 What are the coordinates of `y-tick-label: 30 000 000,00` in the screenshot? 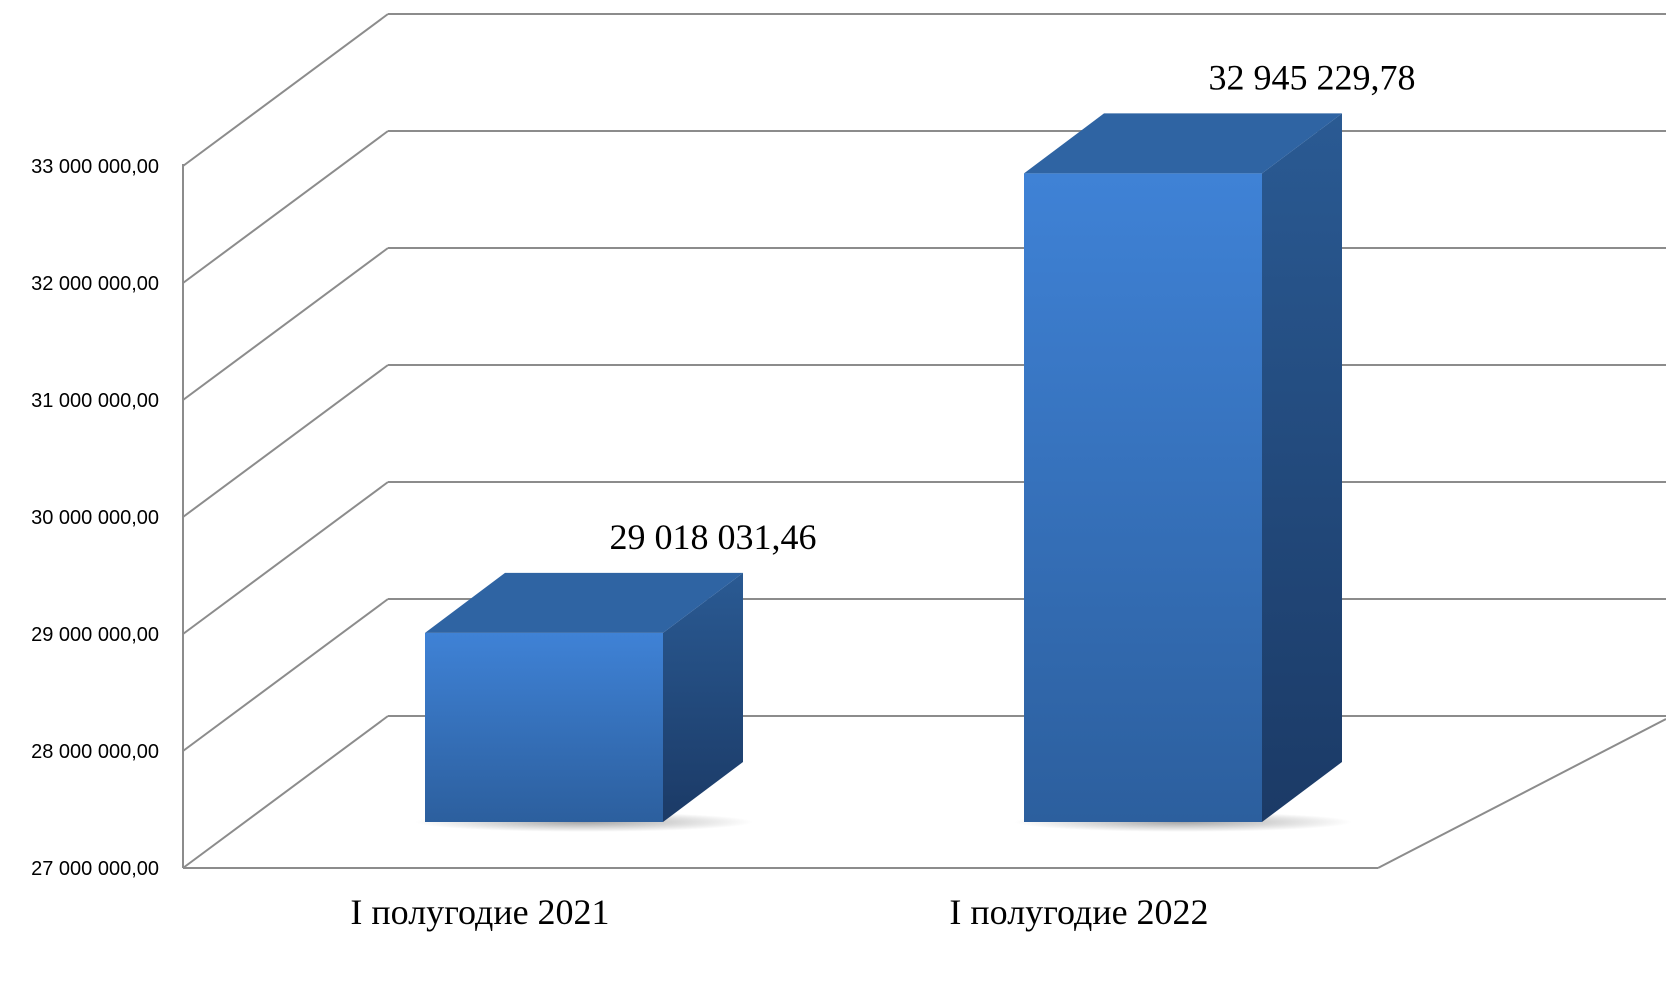 It's located at (95, 518).